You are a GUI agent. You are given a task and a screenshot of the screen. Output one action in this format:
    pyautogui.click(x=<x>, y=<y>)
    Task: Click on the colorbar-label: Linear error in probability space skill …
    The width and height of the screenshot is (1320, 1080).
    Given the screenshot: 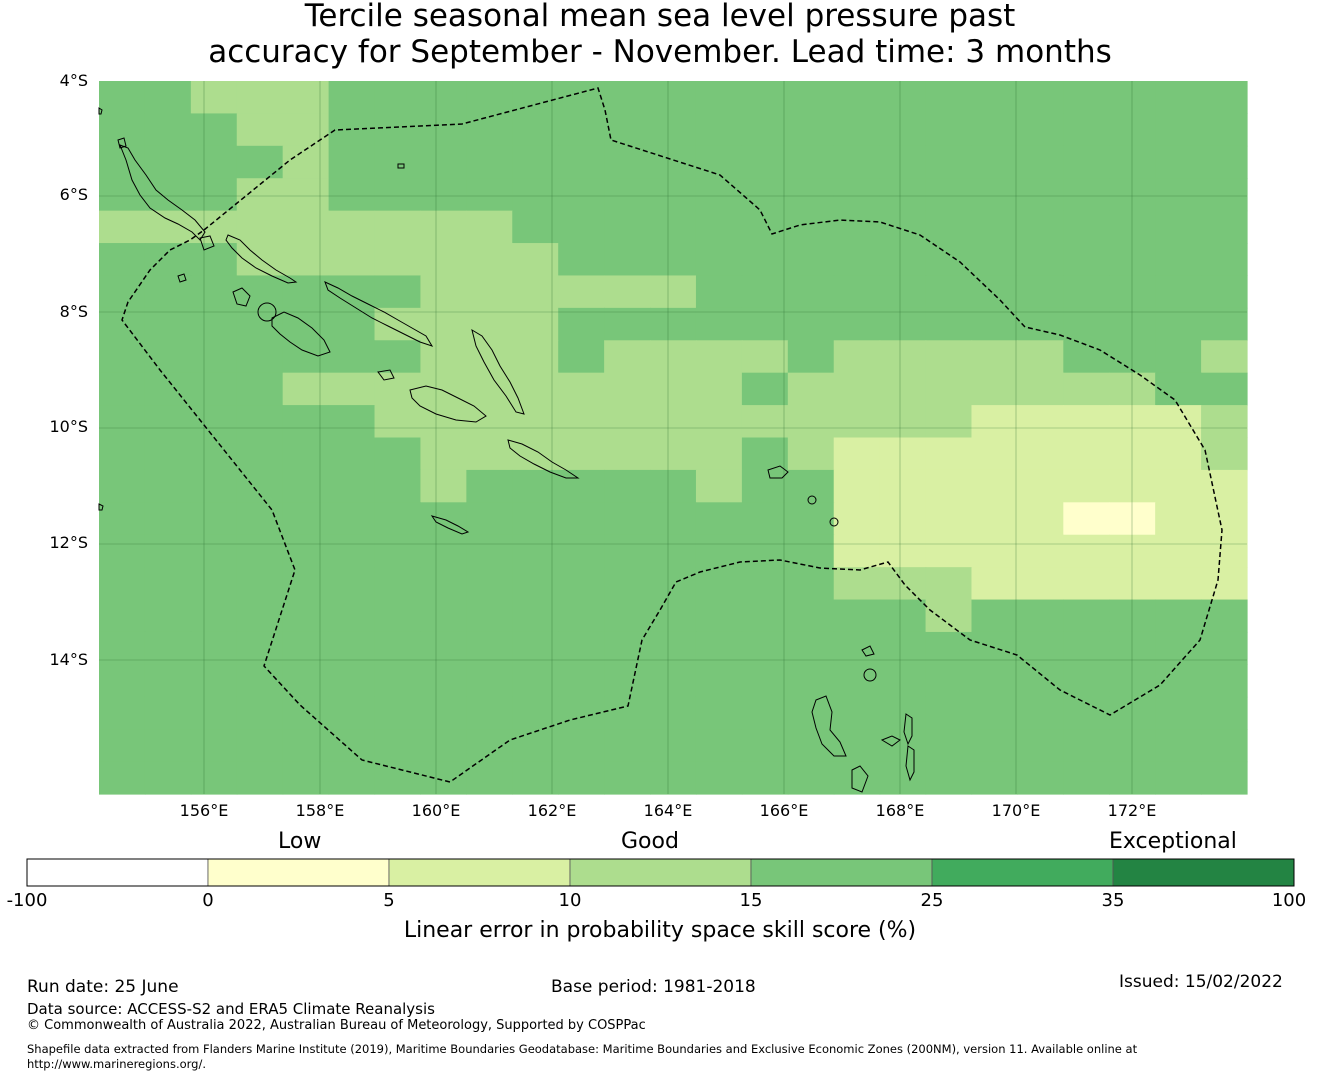 What is the action you would take?
    pyautogui.click(x=660, y=930)
    